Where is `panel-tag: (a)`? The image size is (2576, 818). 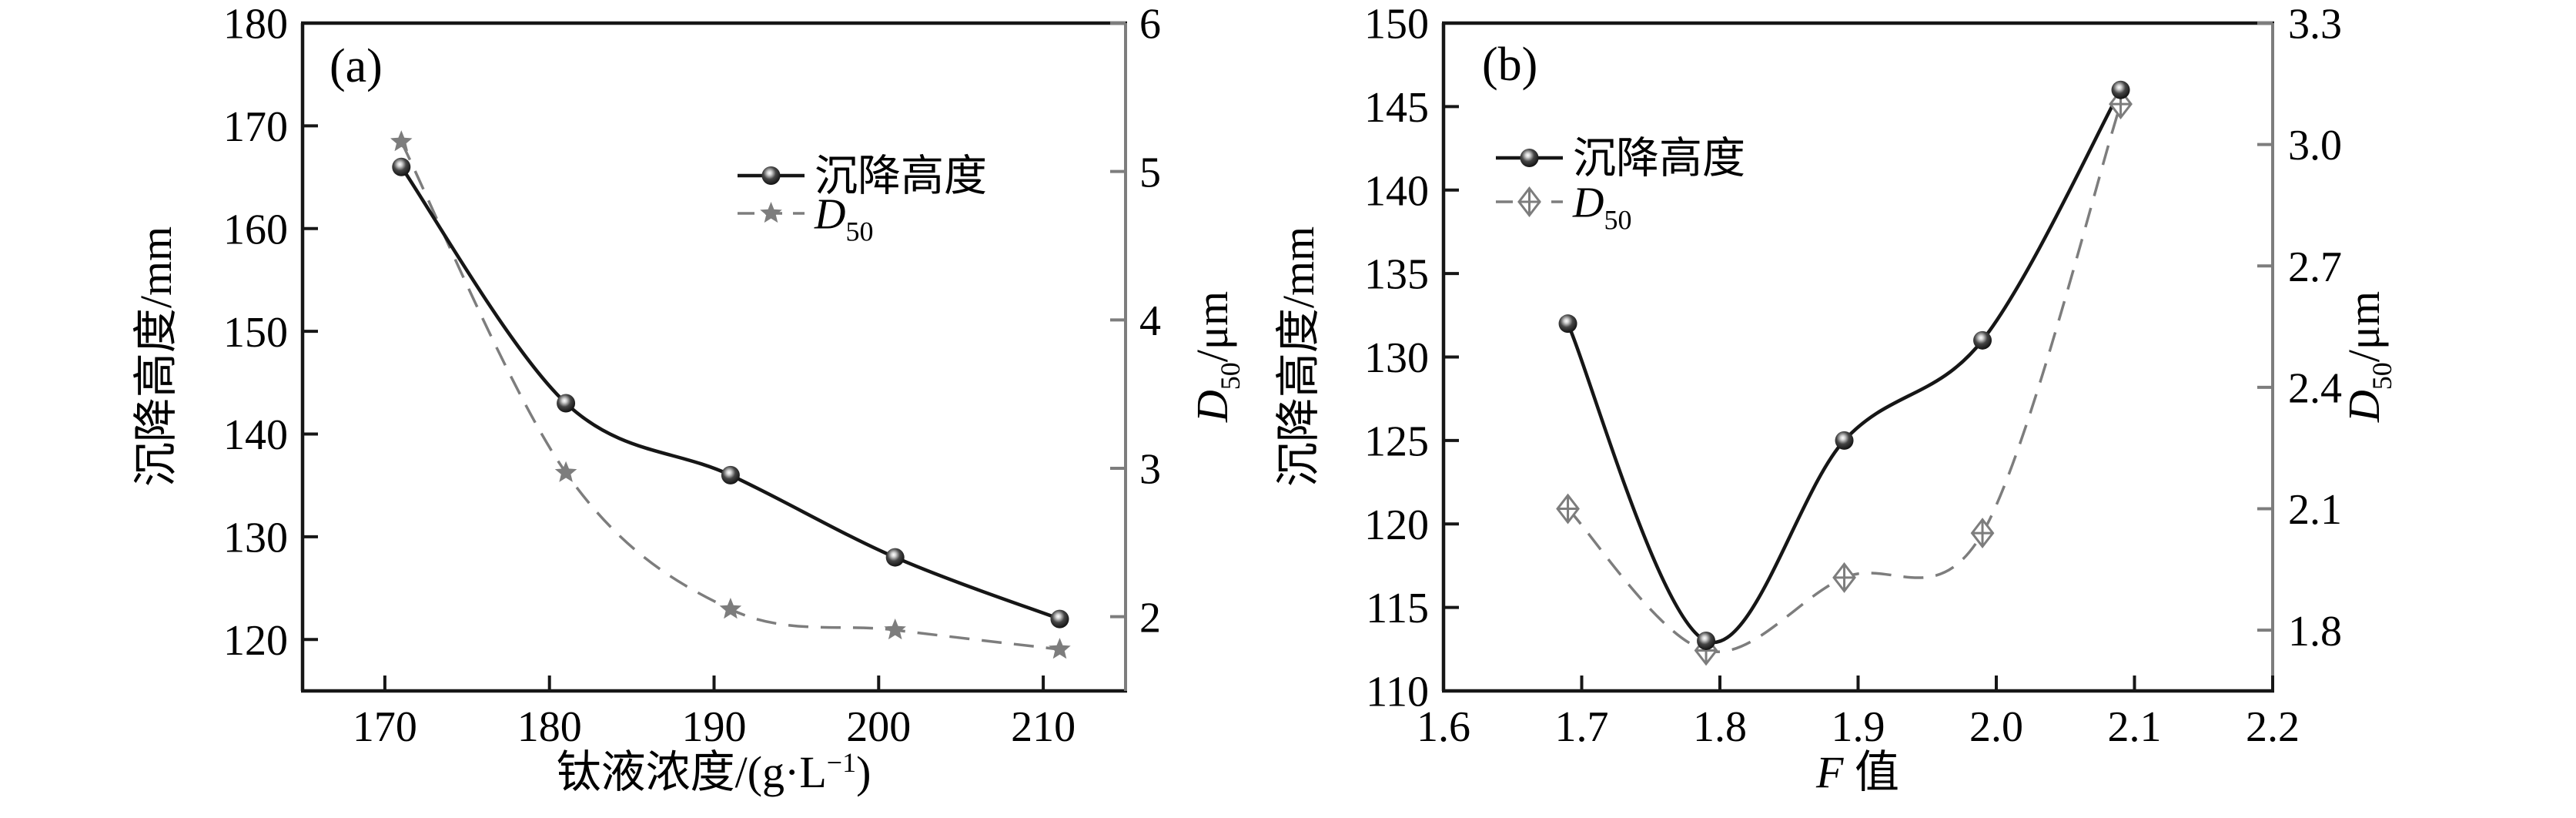
panel-tag: (a) is located at coordinates (357, 66).